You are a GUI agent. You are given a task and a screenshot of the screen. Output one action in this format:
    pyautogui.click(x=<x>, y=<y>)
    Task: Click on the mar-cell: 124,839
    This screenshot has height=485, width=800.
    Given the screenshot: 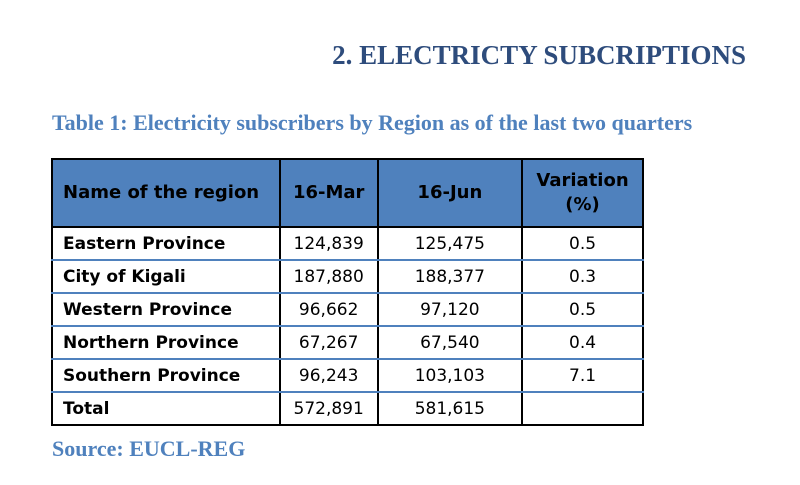 What is the action you would take?
    pyautogui.click(x=328, y=243)
    